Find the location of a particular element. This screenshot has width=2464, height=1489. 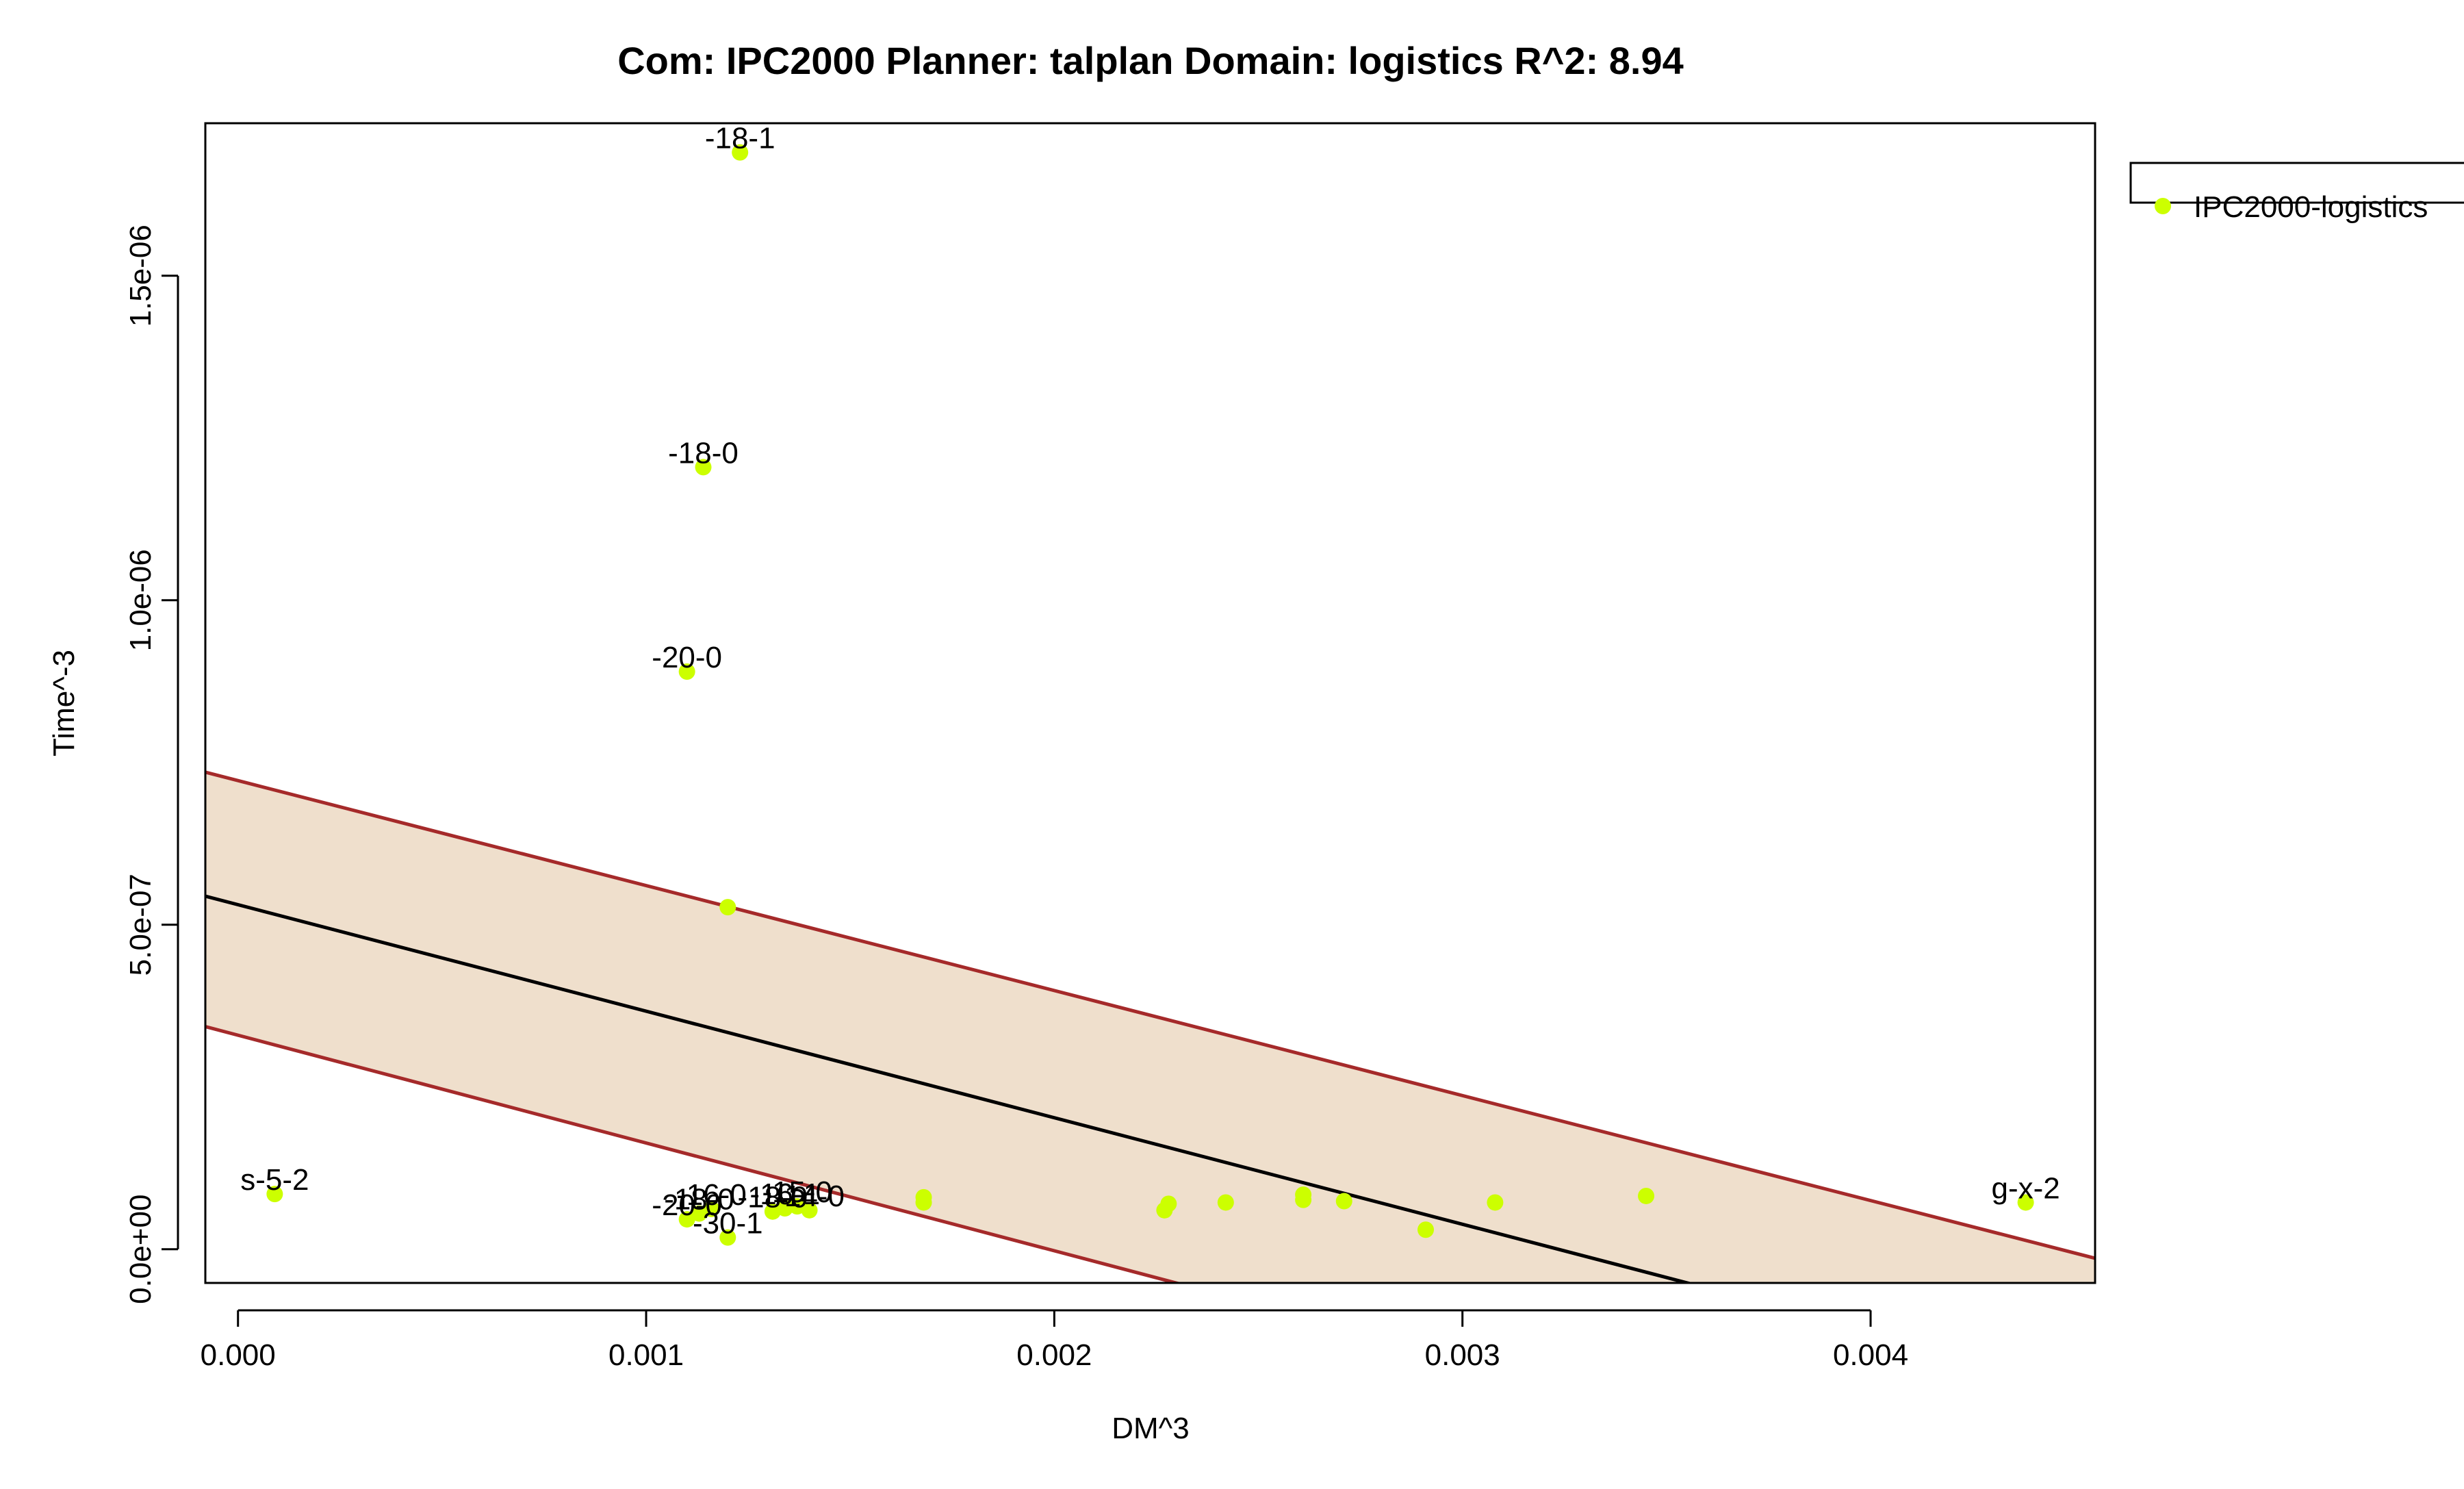

point-label: -30-1 is located at coordinates (728, 1223).